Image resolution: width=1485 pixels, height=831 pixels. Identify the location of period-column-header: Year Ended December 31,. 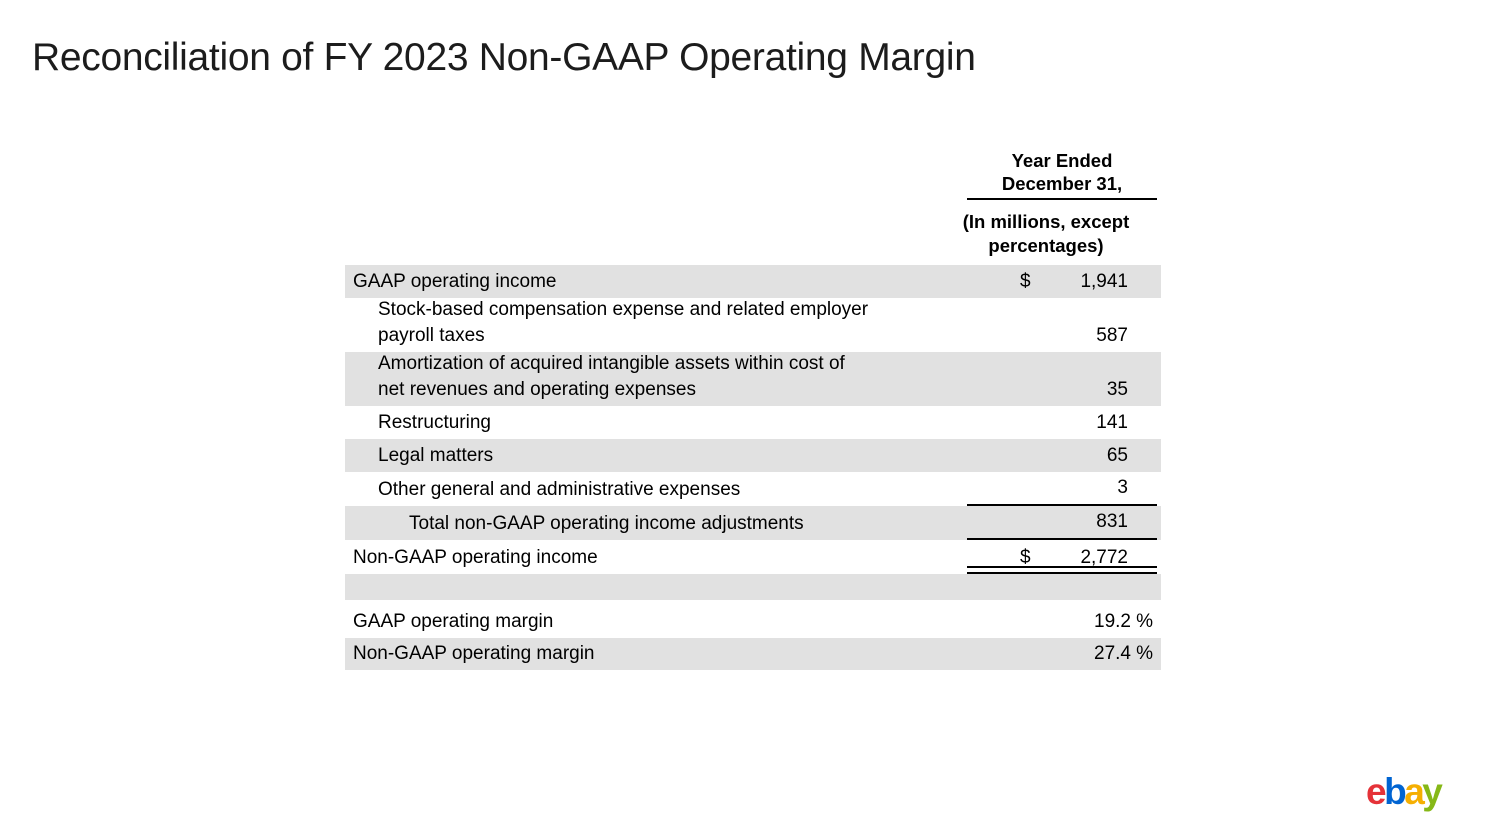
(1062, 174).